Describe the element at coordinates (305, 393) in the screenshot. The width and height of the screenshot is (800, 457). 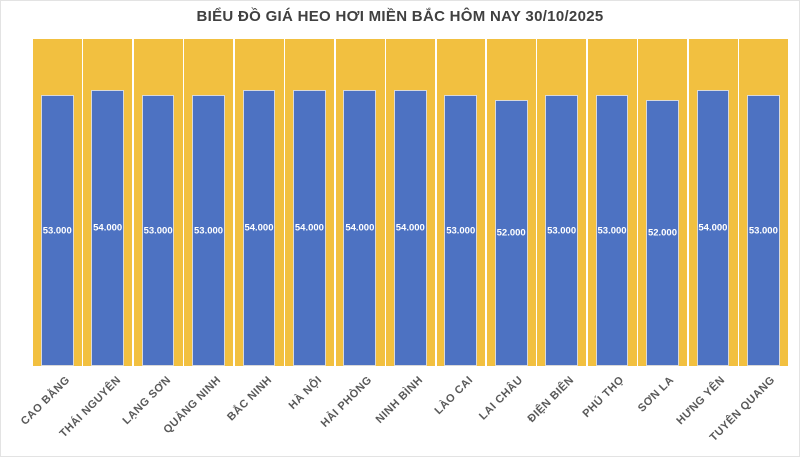
I see `x-axis-label: HÀ NỘI` at that location.